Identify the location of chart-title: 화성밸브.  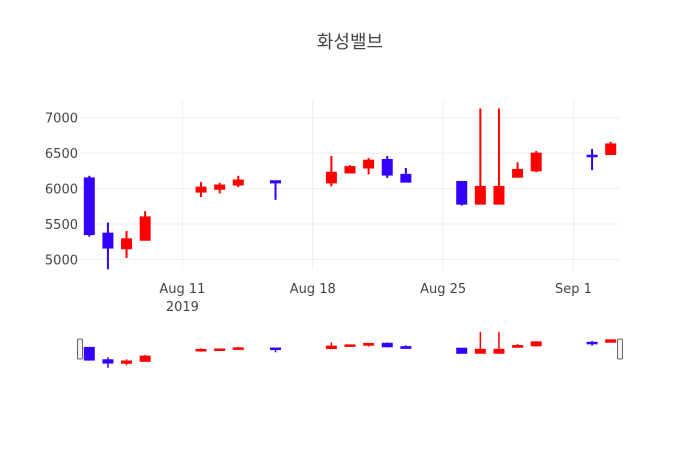
(350, 42).